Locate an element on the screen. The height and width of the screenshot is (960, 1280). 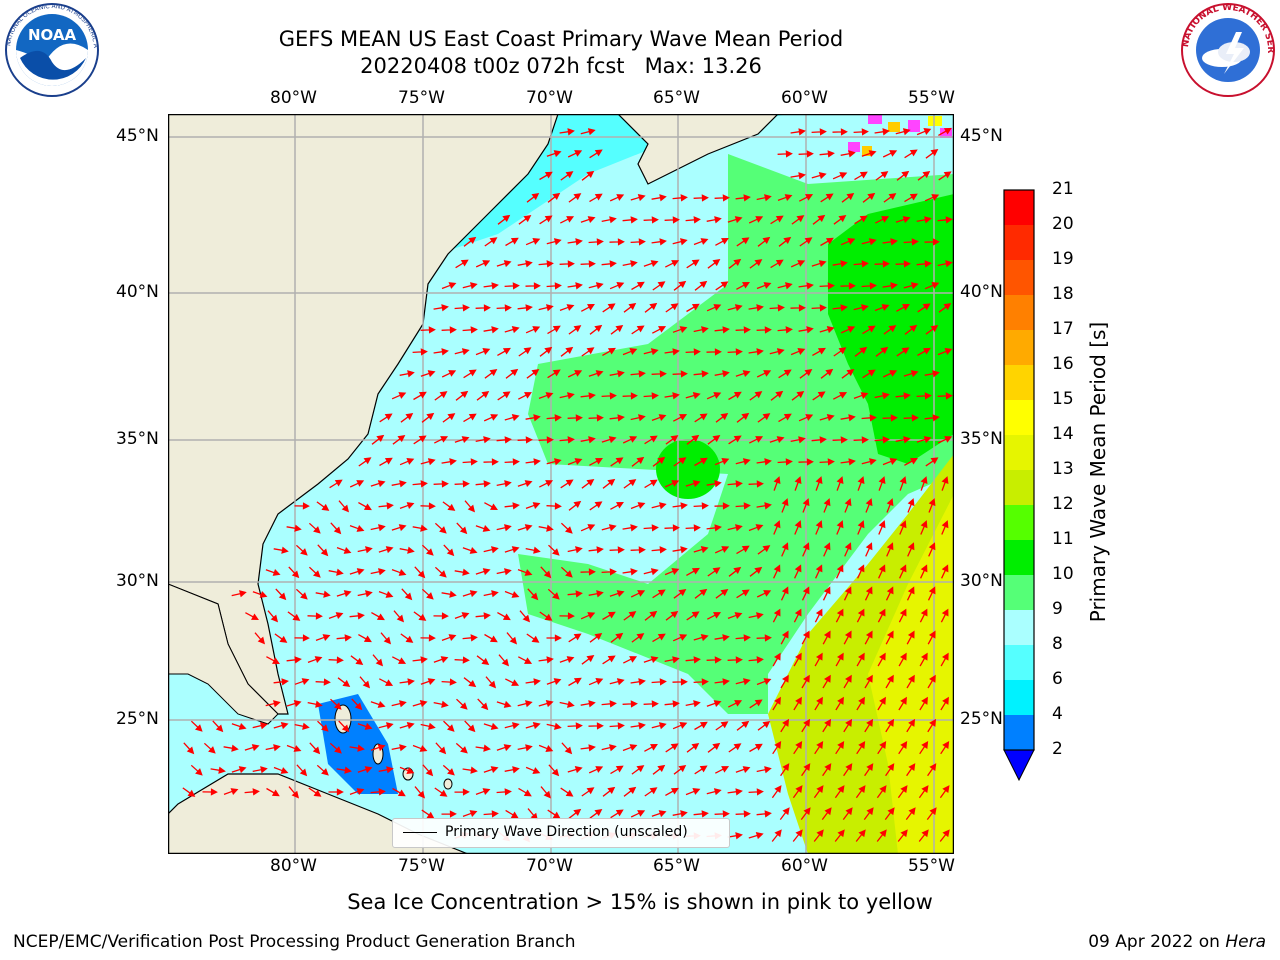
period-core-small is located at coordinates (688, 469).